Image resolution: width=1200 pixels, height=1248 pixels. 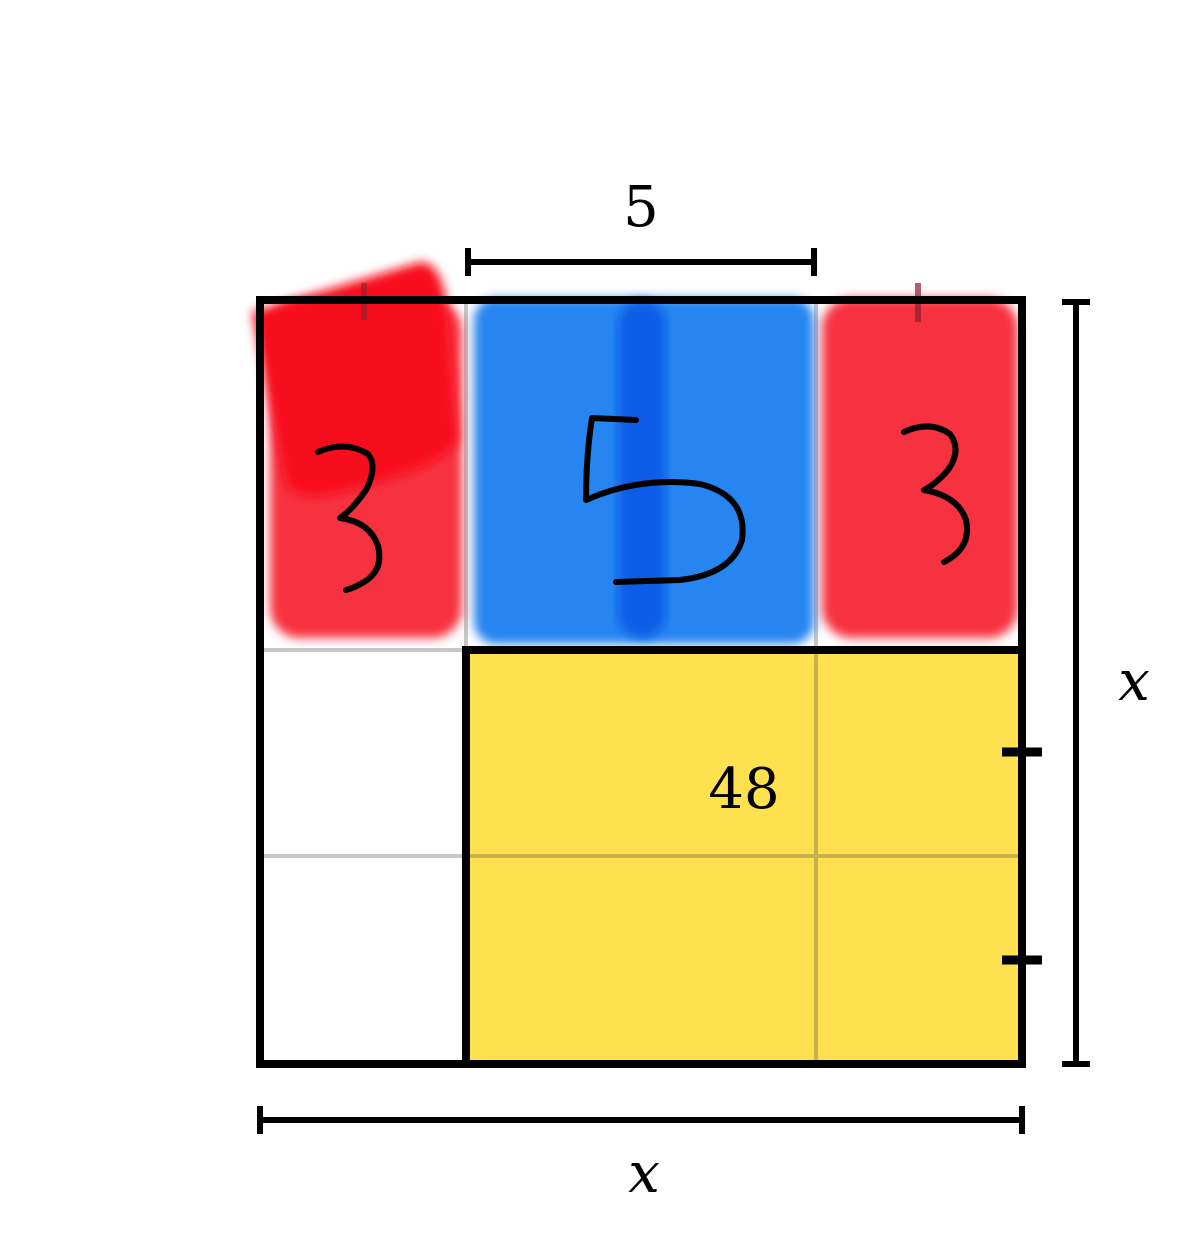 I want to click on area-label: 48, so click(x=743, y=789).